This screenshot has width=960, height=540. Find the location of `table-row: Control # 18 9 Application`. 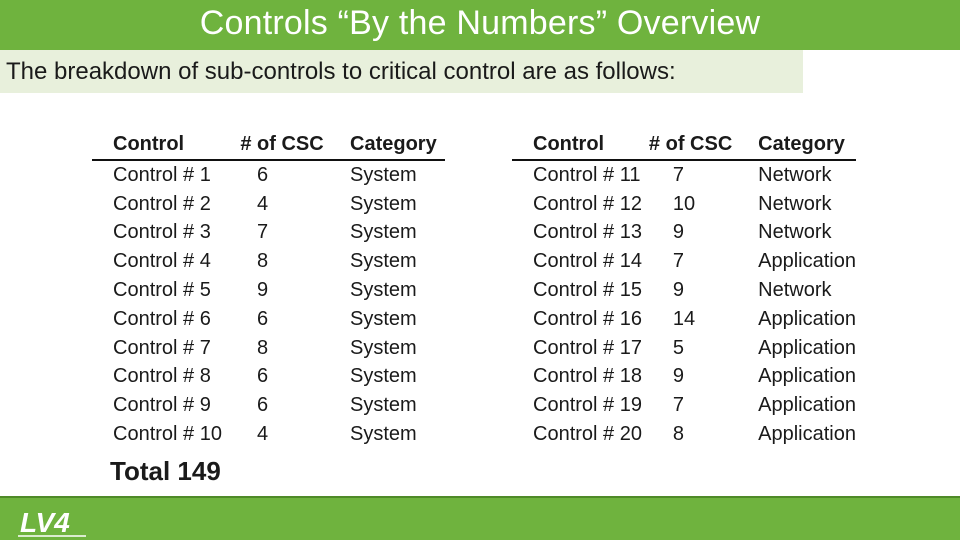

table-row: Control # 18 9 Application is located at coordinates (684, 376).